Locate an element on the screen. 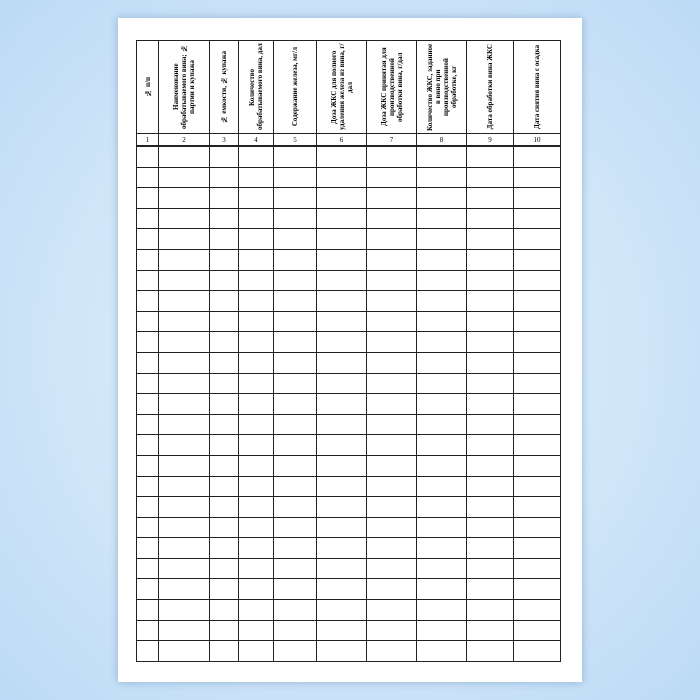 The image size is (700, 700). column-header-text: Количество обрабатываемого вина, дал is located at coordinates (256, 87).